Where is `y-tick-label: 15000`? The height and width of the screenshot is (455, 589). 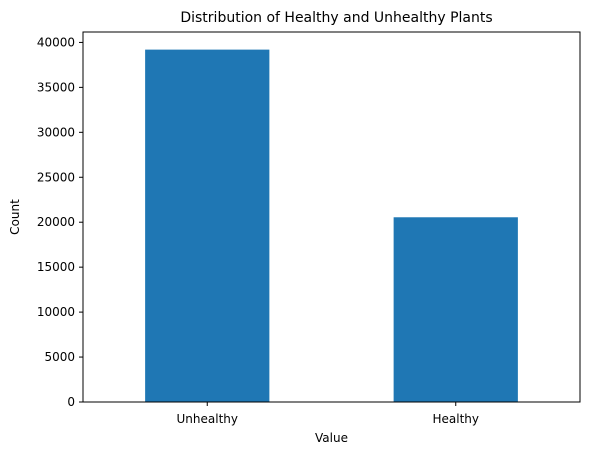 y-tick-label: 15000 is located at coordinates (56, 267).